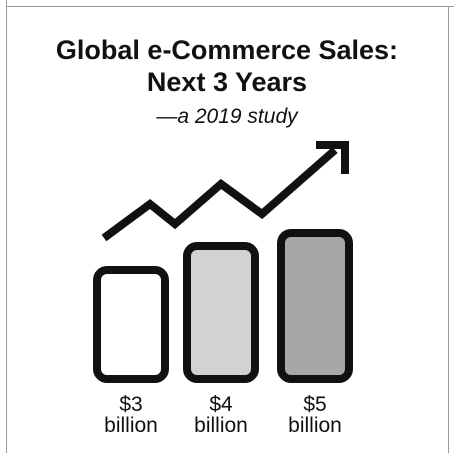 Image resolution: width=454 pixels, height=453 pixels. Describe the element at coordinates (227, 116) in the screenshot. I see `chart-subtitle: —a 2019 study` at that location.